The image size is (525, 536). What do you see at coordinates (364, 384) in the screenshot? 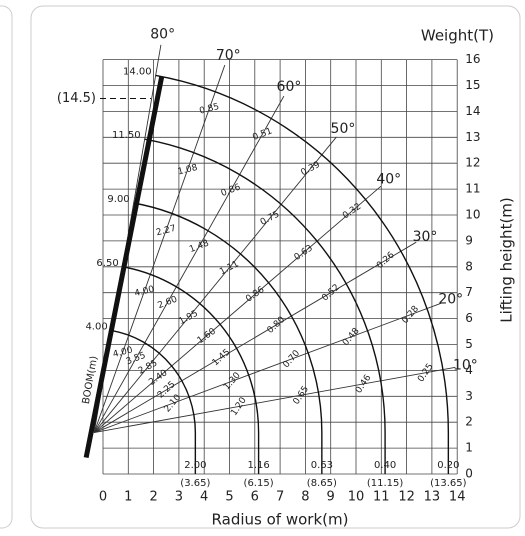
I see `load-value: 0.46` at bounding box center [364, 384].